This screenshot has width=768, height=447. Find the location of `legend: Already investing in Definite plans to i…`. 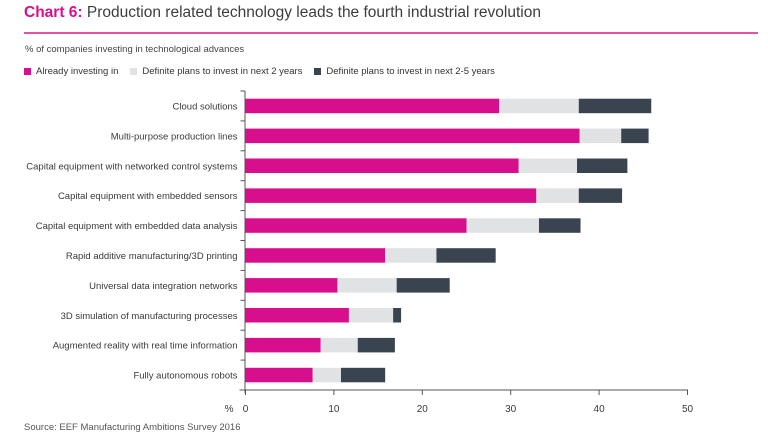

legend: Already investing in Definite plans to i… is located at coordinates (265, 71).